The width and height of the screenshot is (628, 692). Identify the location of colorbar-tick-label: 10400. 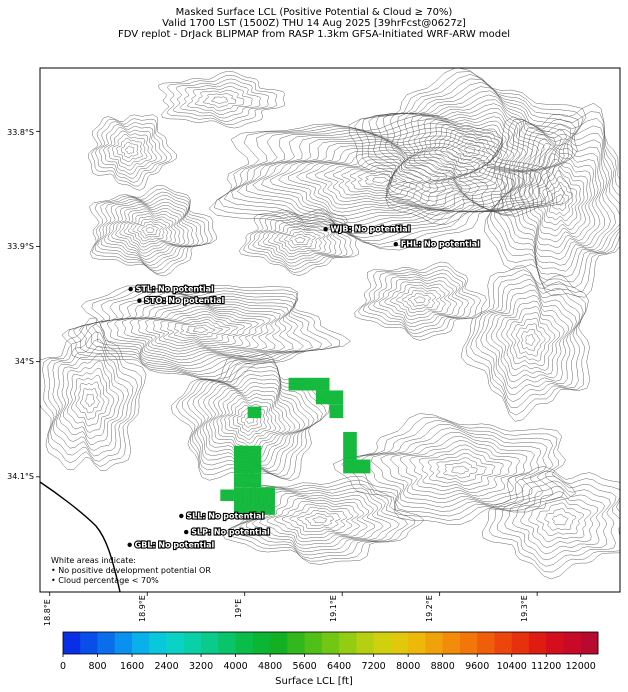
(511, 666).